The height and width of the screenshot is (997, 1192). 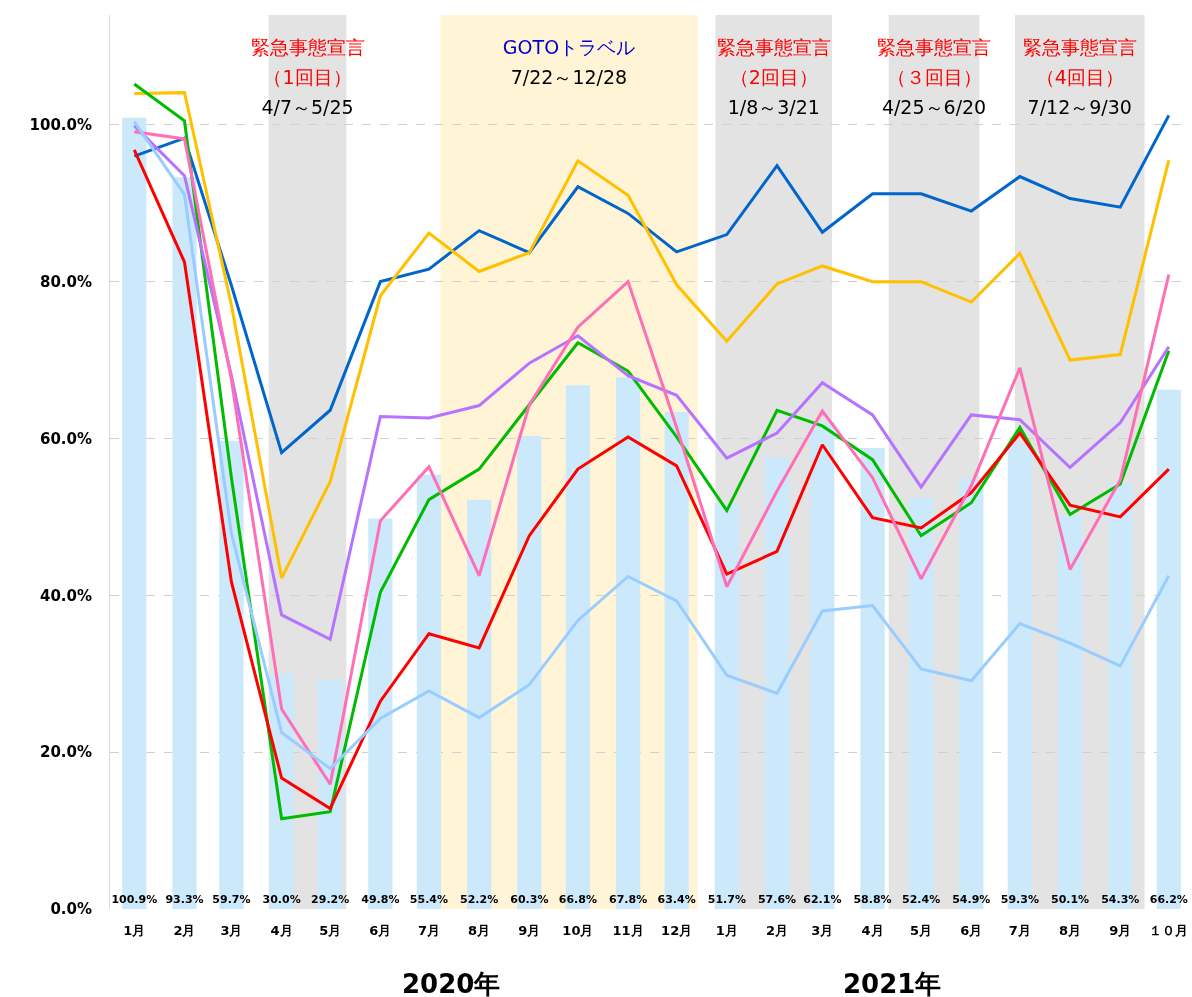 I want to click on y-tick-label: 80.0%, so click(x=65, y=281).